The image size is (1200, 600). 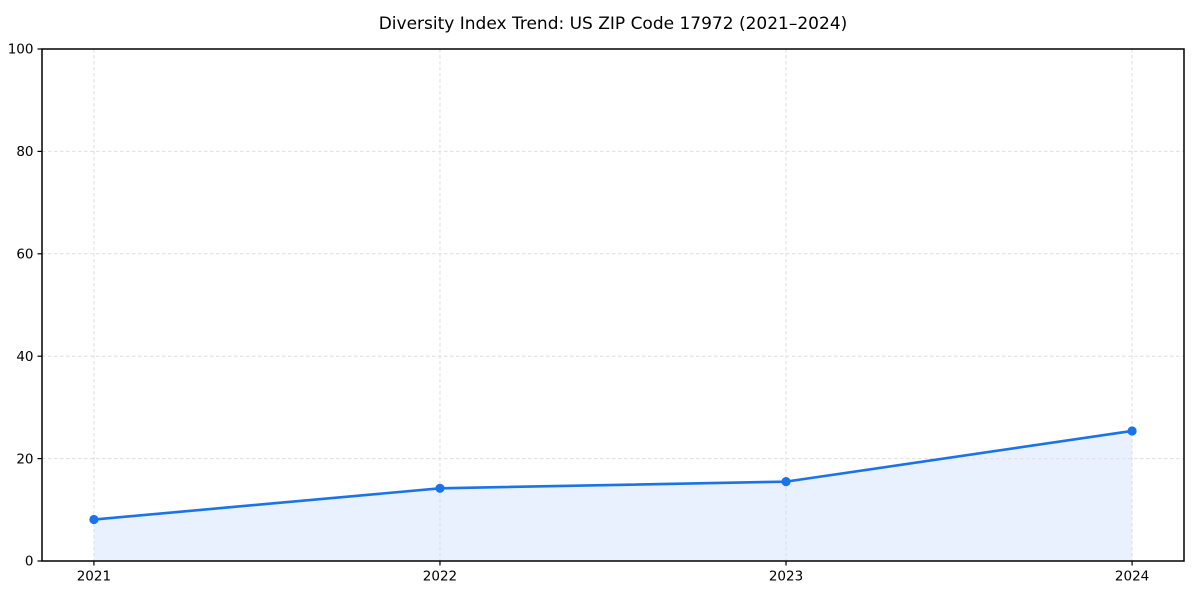 What do you see at coordinates (24, 255) in the screenshot?
I see `y-tick-label: 60` at bounding box center [24, 255].